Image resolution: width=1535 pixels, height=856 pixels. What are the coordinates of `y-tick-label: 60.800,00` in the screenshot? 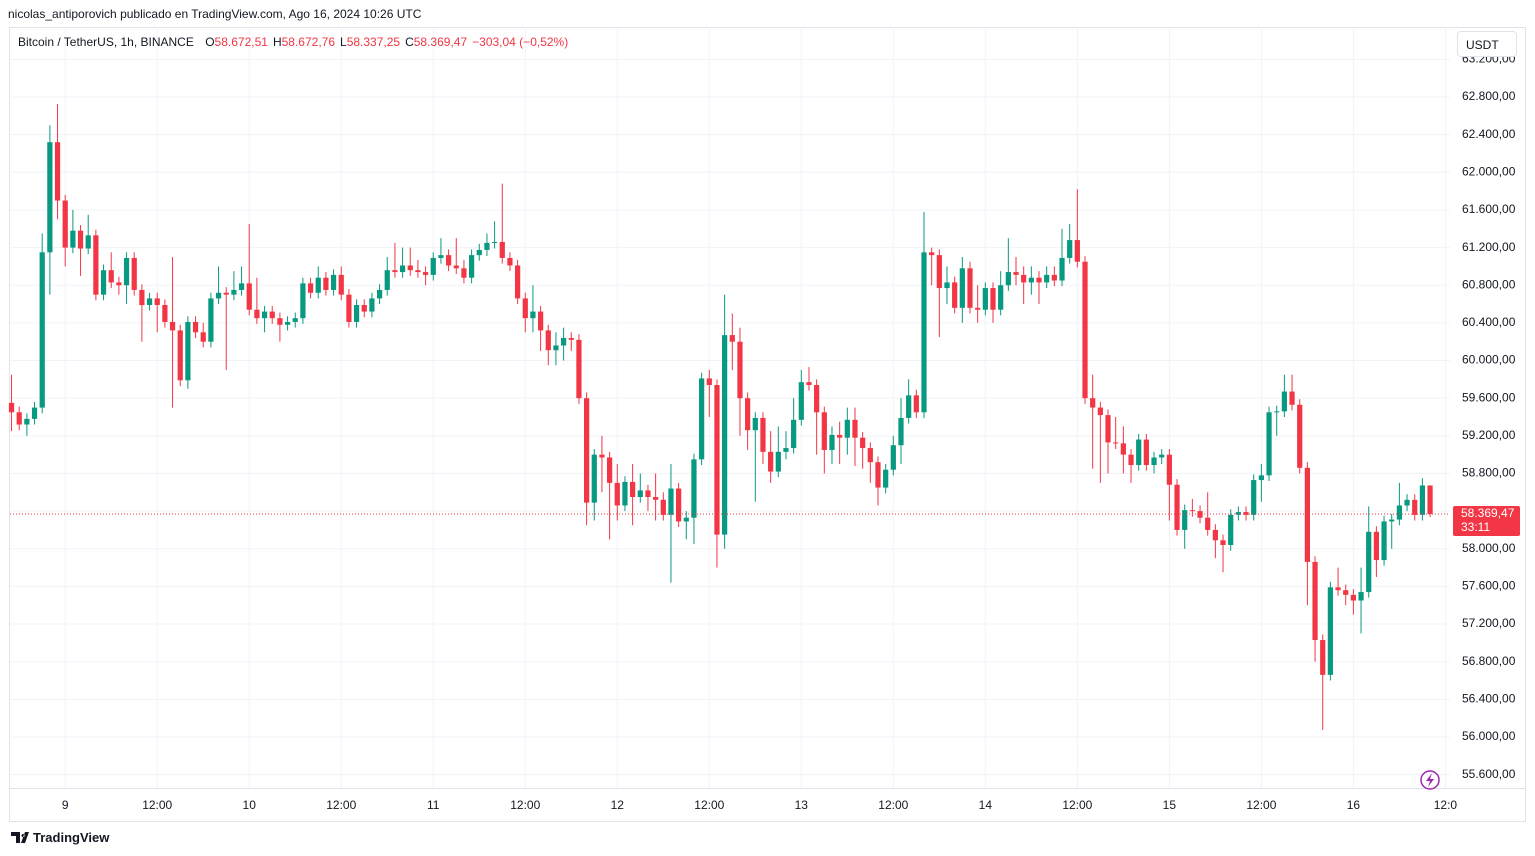 It's located at (1489, 284).